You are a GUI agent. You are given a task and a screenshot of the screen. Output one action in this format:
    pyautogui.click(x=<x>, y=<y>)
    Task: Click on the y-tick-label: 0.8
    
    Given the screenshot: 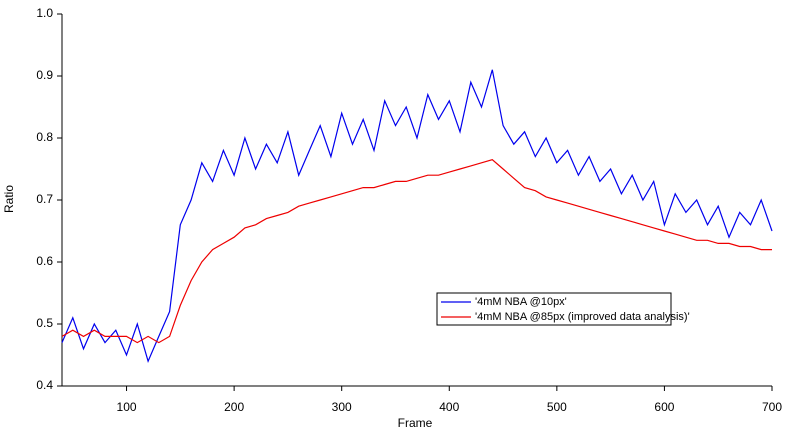 What is the action you would take?
    pyautogui.click(x=44, y=137)
    